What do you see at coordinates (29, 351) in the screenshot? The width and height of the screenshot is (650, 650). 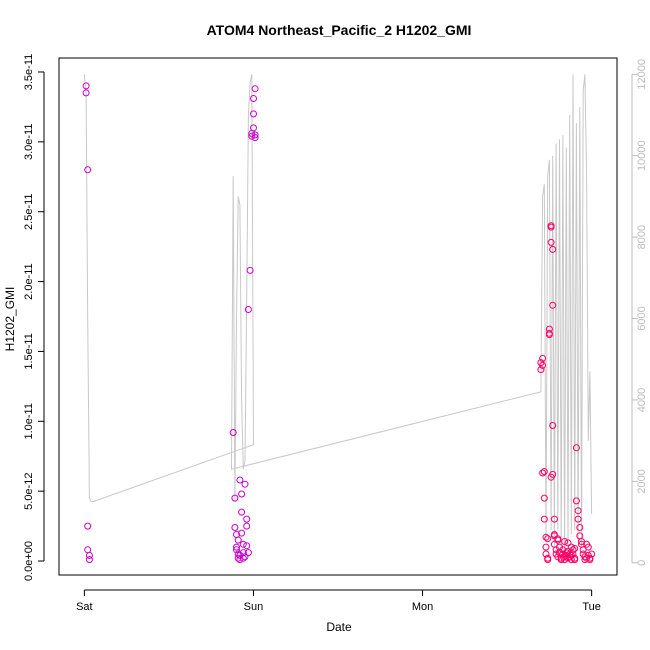 I see `y-tick-label: 1.5e-11` at bounding box center [29, 351].